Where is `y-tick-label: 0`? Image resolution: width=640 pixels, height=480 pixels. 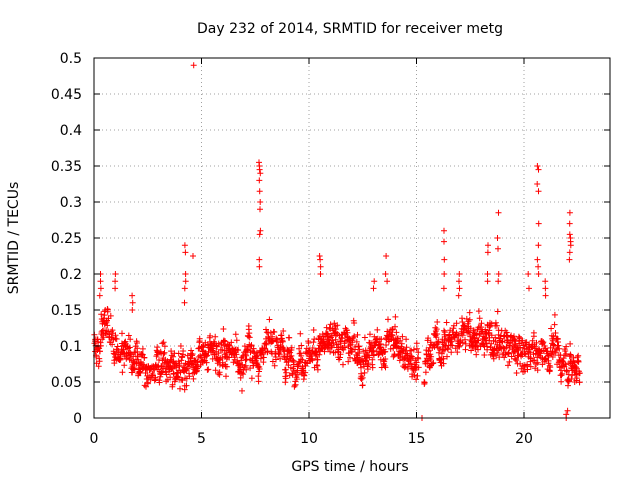
y-tick-label: 0 is located at coordinates (77, 419).